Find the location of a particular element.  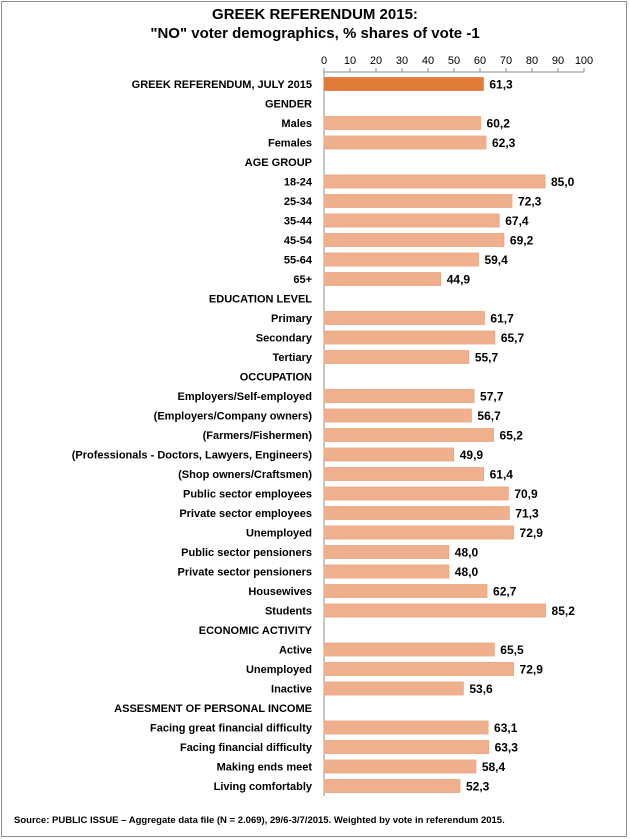

category-header: AGE GROUP is located at coordinates (278, 163).